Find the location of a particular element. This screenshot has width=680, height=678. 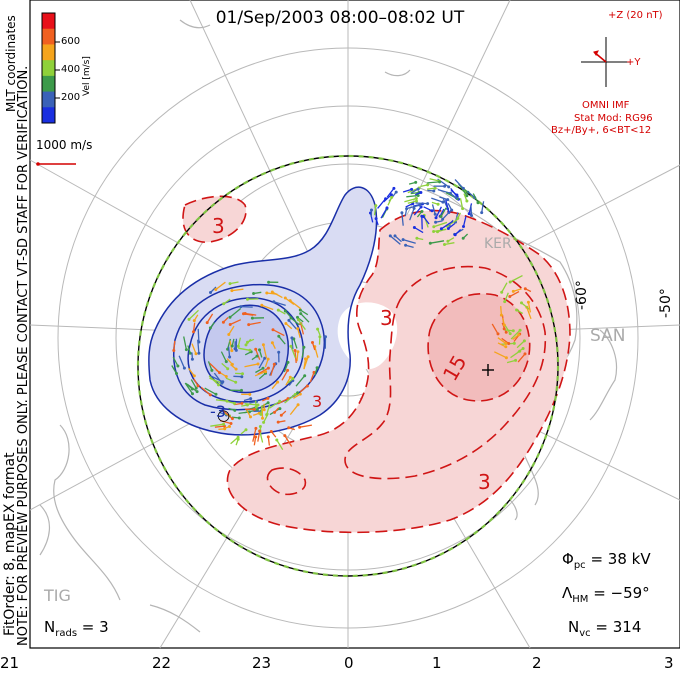

mlt-tick-label: 23 is located at coordinates (261, 663).